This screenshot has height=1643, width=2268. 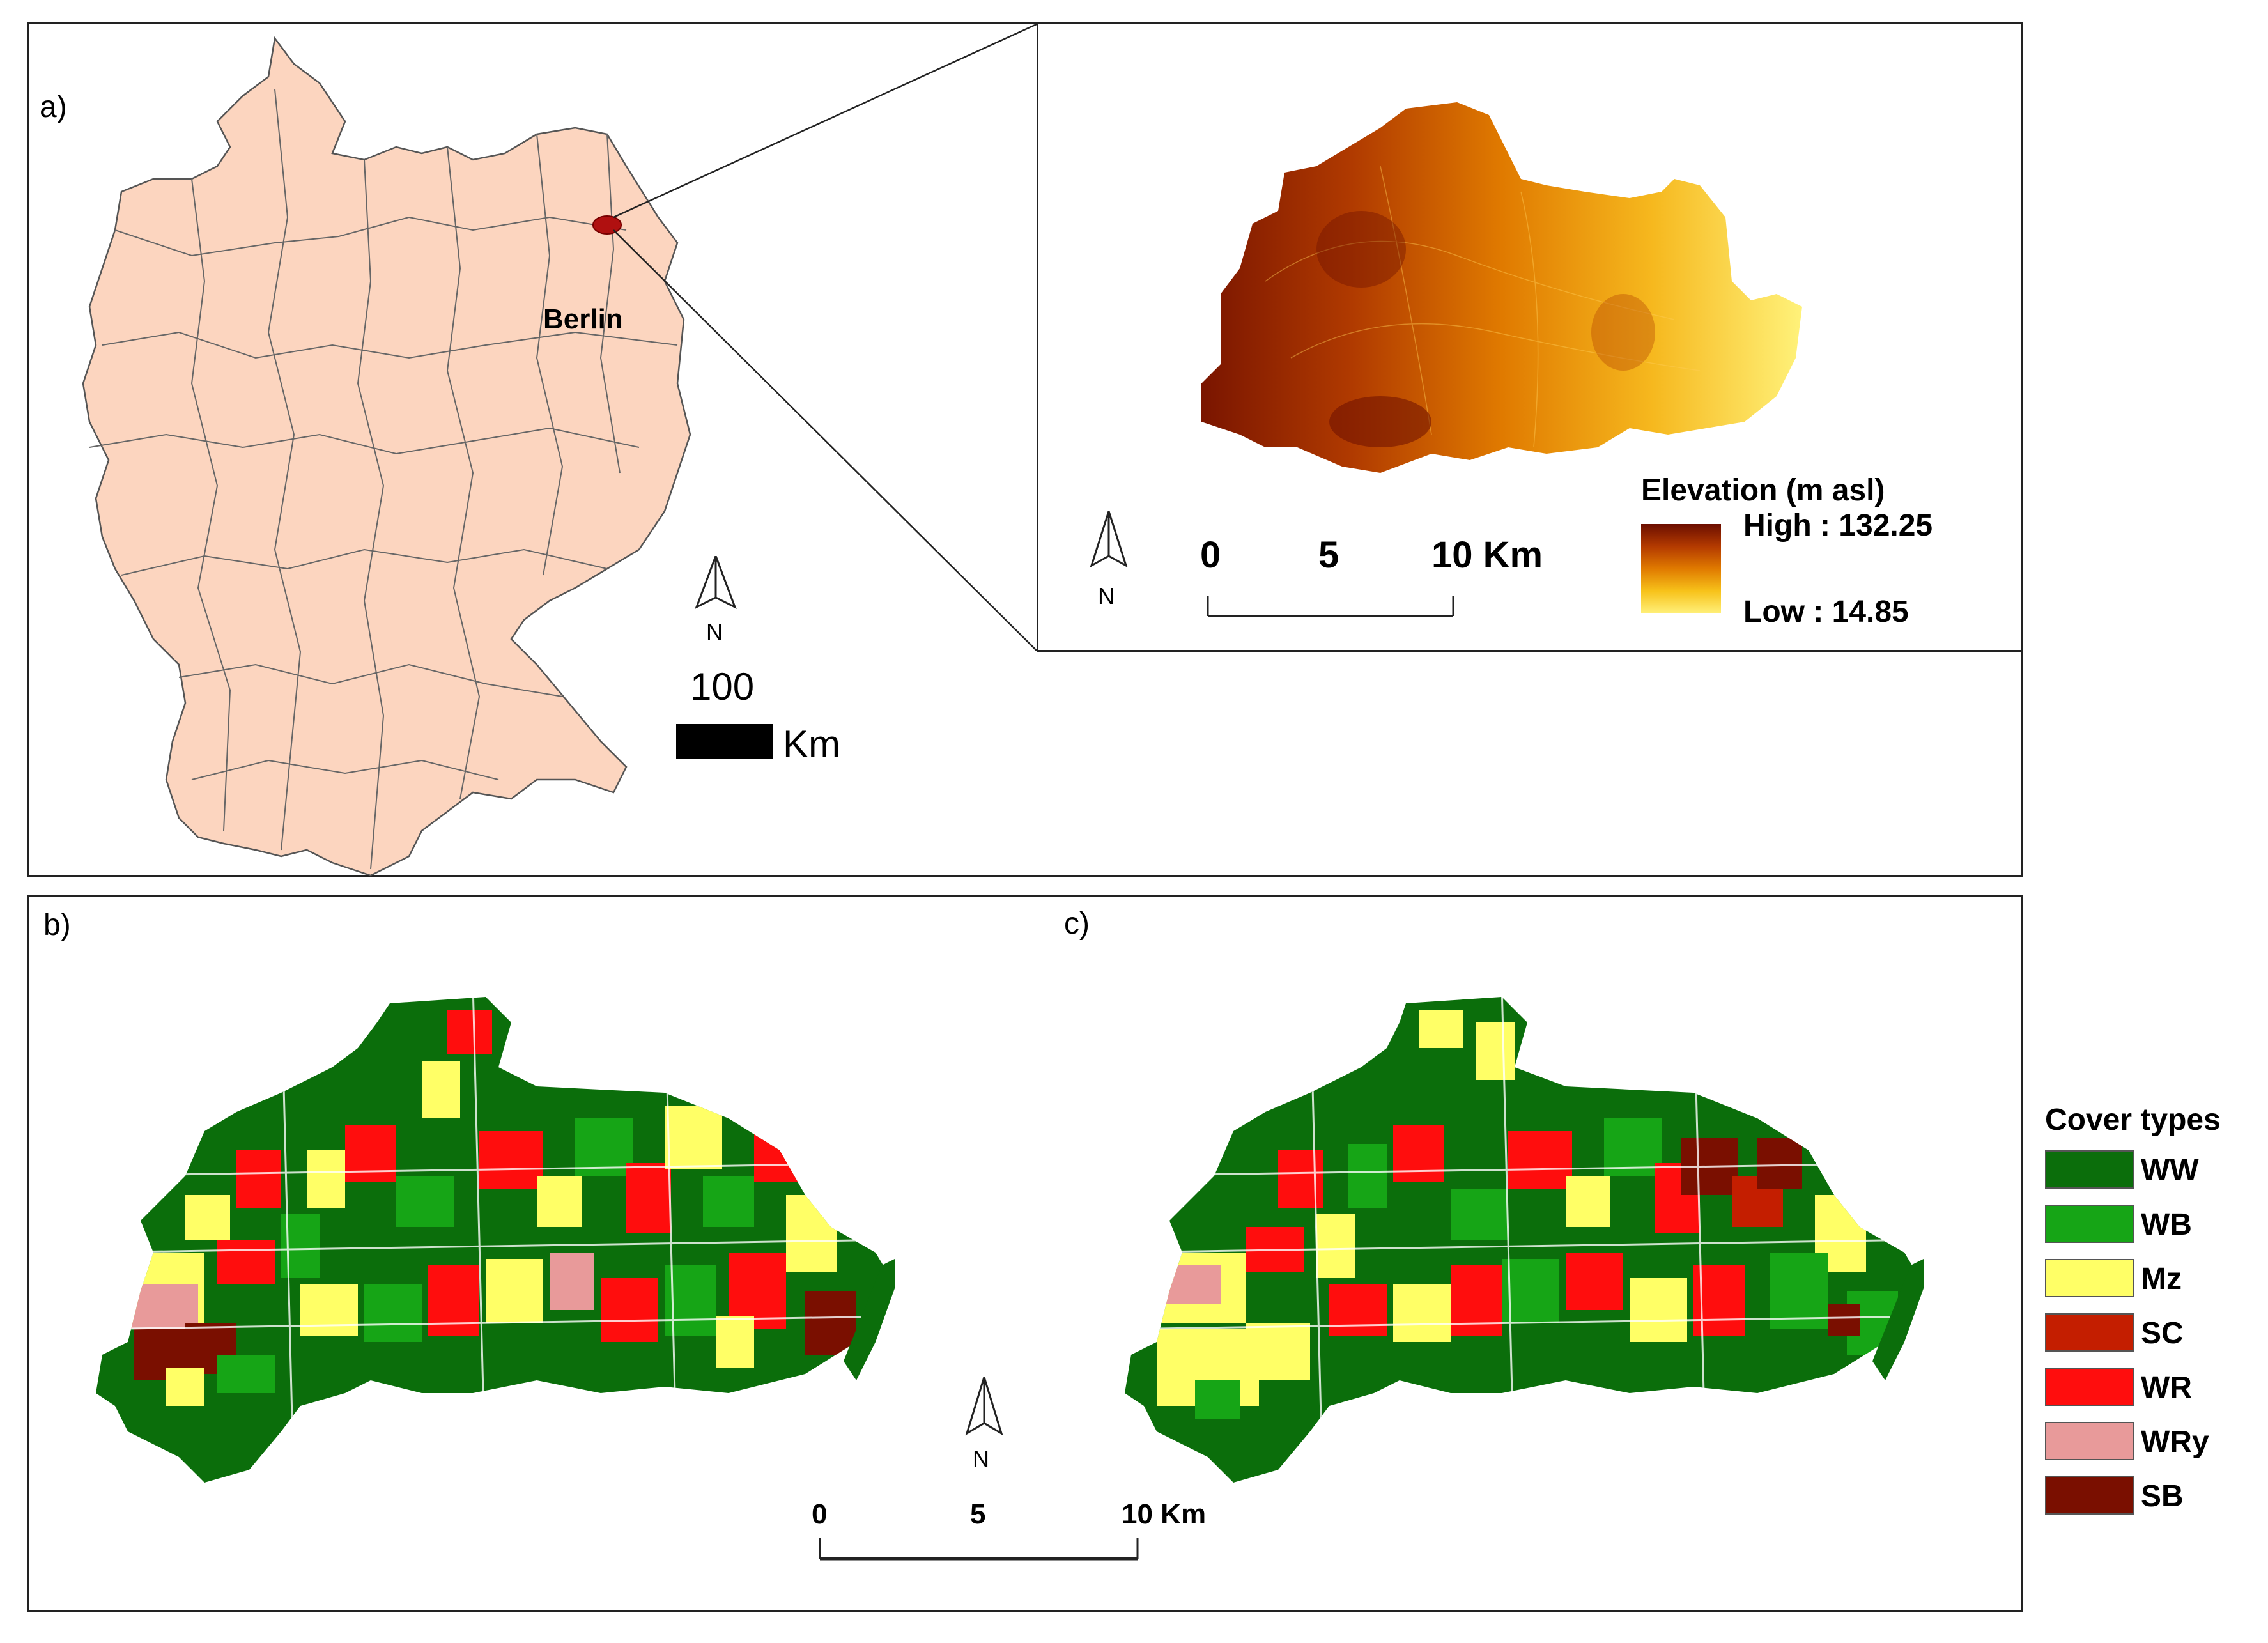 I want to click on bottom-scale-bar, so click(x=979, y=1549).